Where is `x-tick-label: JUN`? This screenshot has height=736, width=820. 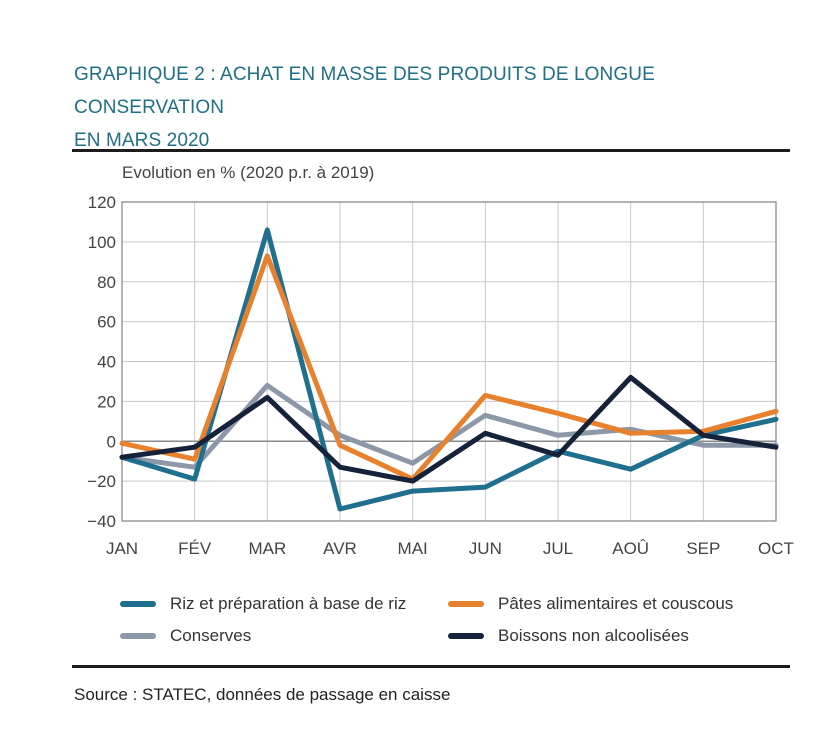
x-tick-label: JUN is located at coordinates (485, 548).